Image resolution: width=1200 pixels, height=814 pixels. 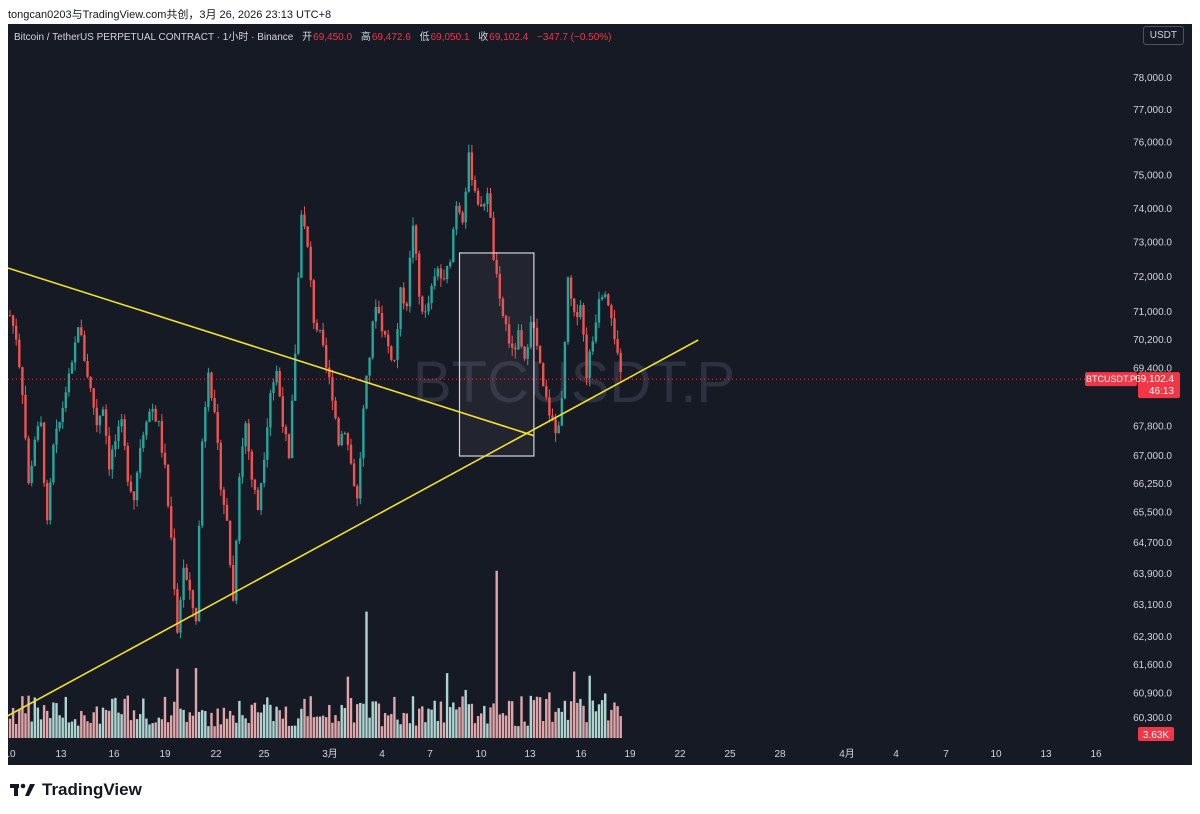 What do you see at coordinates (76, 790) in the screenshot?
I see `brand-logo: TradingView` at bounding box center [76, 790].